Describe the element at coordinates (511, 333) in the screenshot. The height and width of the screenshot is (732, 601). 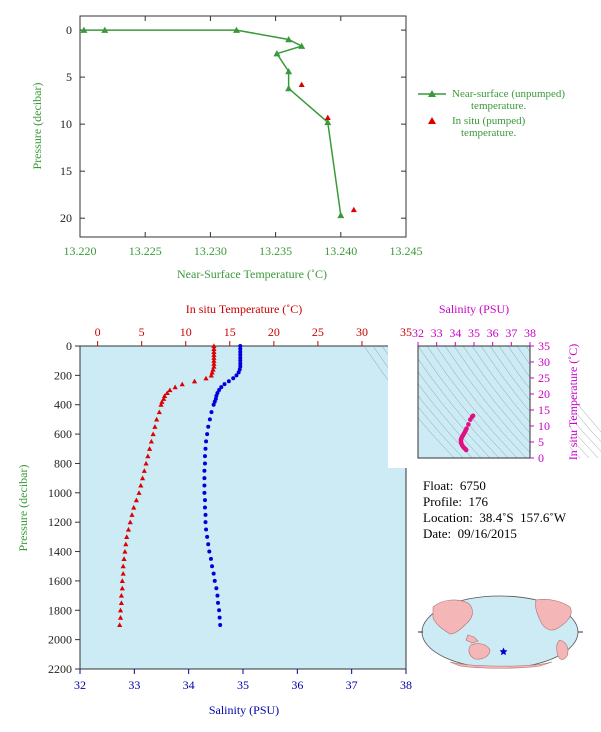
I see `ts-x-tick-label: 37` at that location.